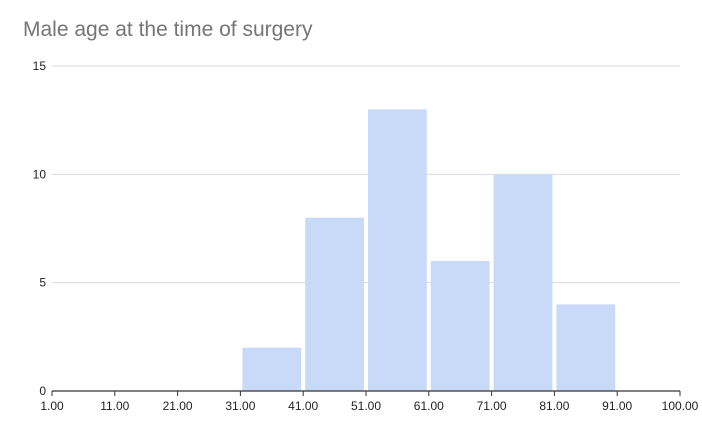 The height and width of the screenshot is (434, 702). What do you see at coordinates (240, 406) in the screenshot?
I see `x-tick-label: 31.00` at bounding box center [240, 406].